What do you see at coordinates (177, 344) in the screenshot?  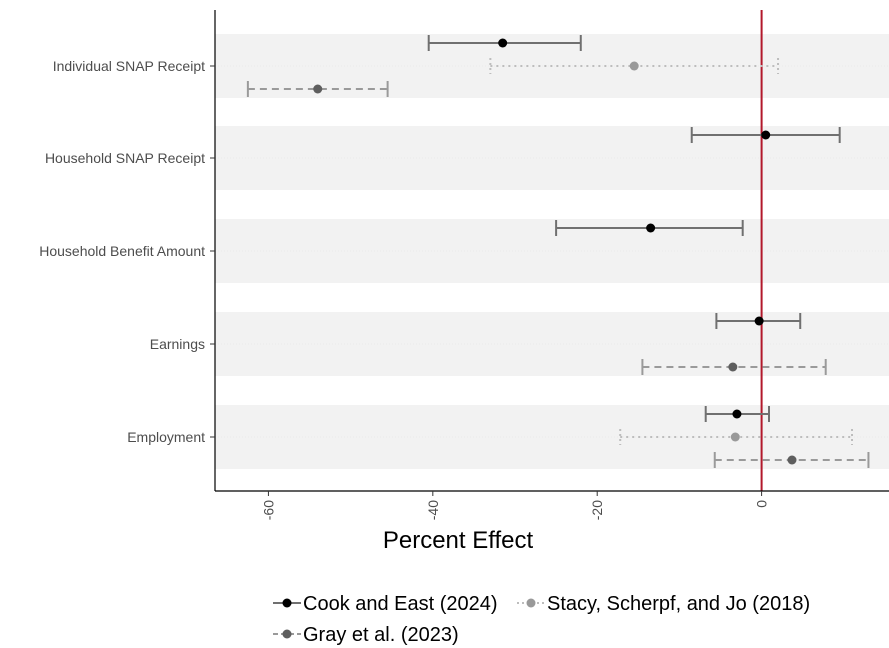 I see `category-label: Earnings` at bounding box center [177, 344].